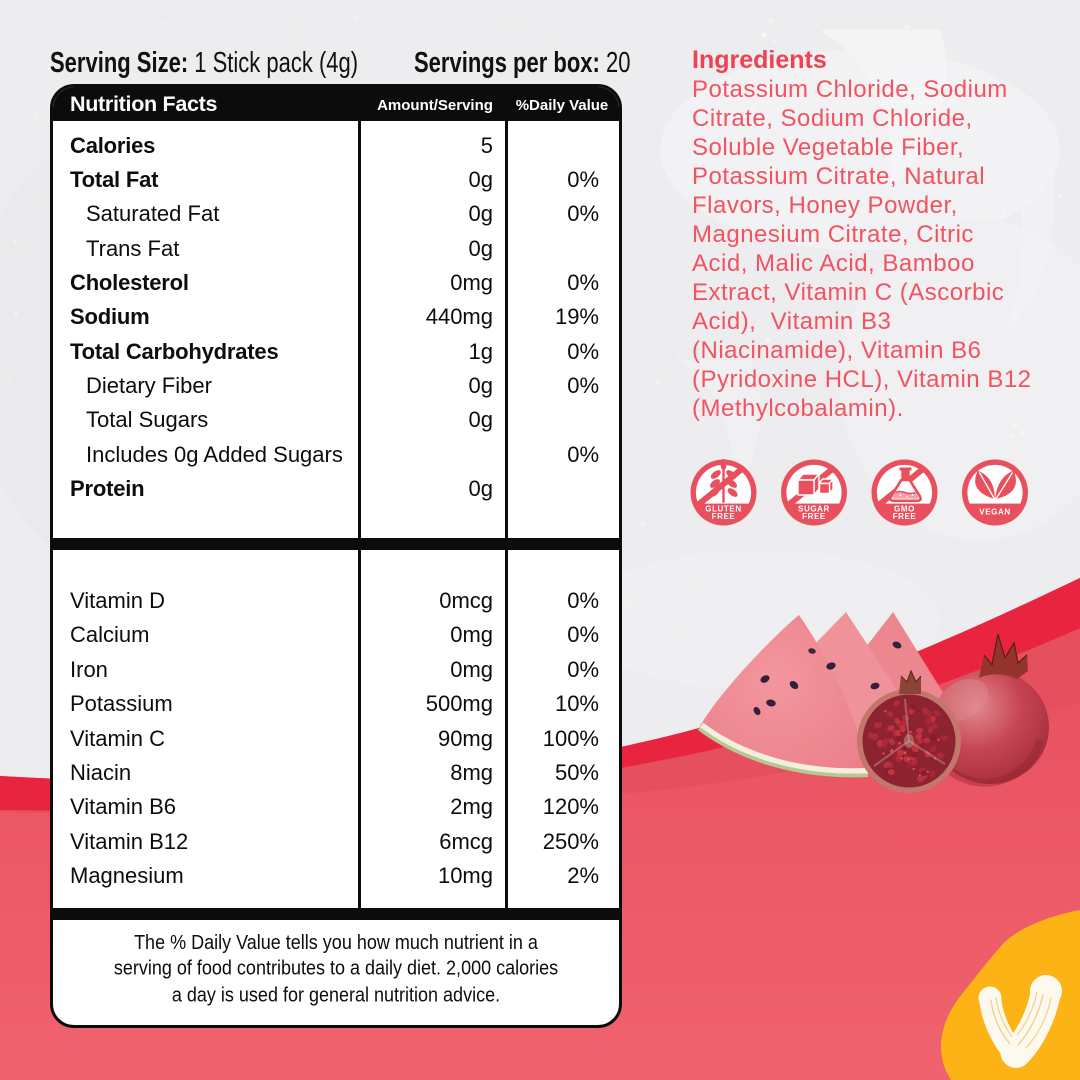  I want to click on svg-text: SUGAR, so click(814, 509).